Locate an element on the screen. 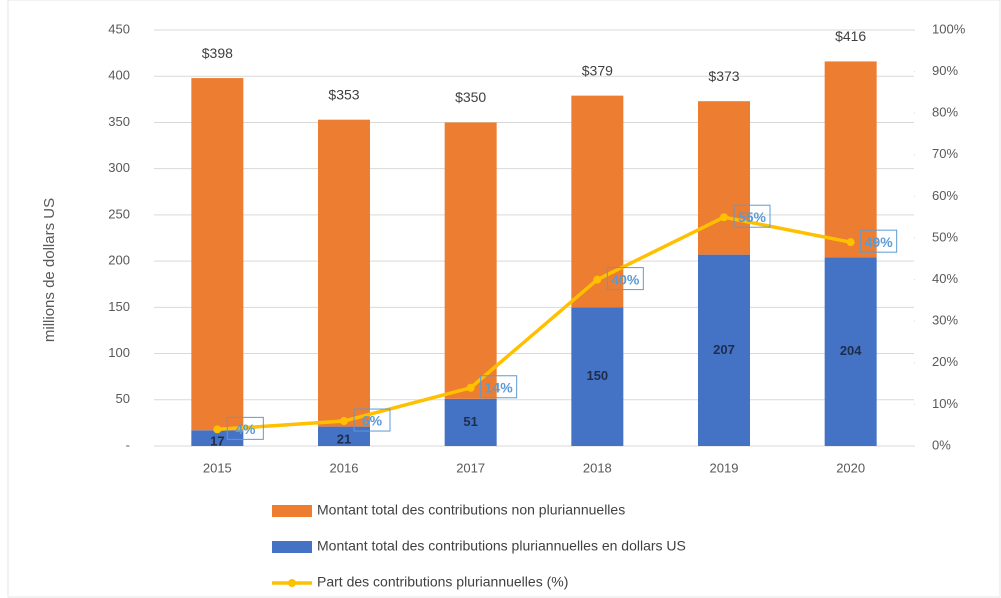 The width and height of the screenshot is (1001, 598). x-tick-label: 2020 is located at coordinates (850, 467).